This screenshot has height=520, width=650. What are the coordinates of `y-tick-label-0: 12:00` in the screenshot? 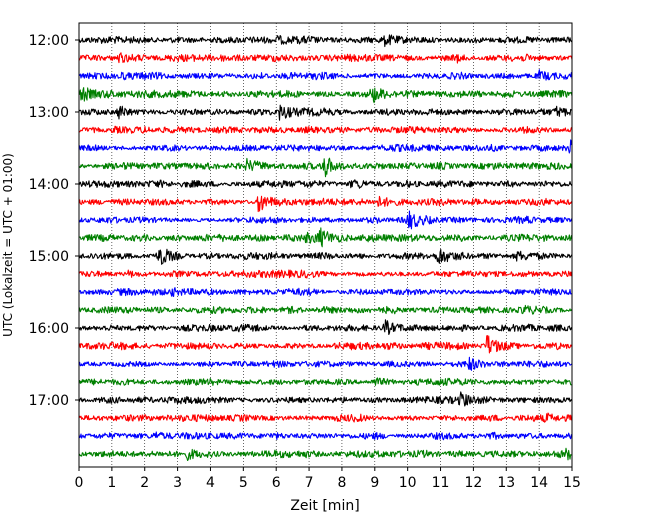 It's located at (49, 41).